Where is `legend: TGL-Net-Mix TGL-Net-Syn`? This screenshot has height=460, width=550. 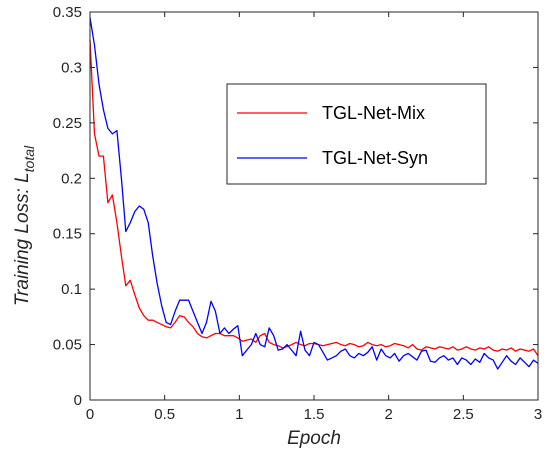
legend: TGL-Net-Mix TGL-Net-Syn is located at coordinates (356, 134).